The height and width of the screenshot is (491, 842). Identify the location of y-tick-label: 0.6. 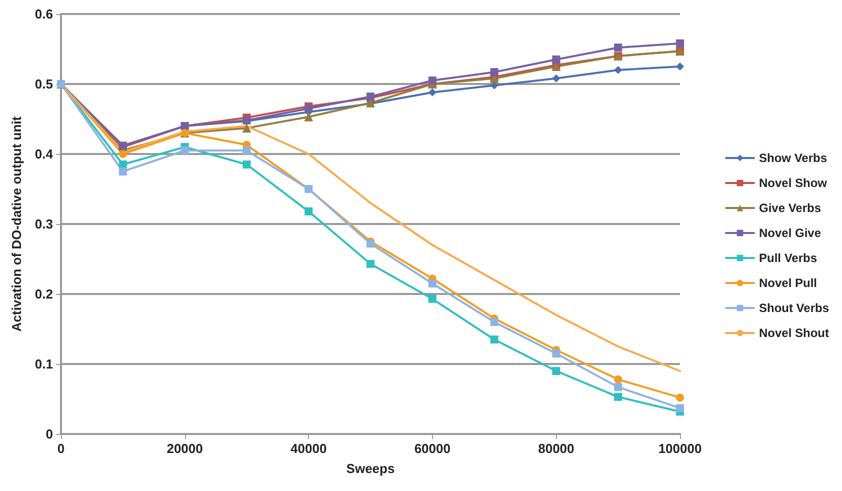
(43, 14).